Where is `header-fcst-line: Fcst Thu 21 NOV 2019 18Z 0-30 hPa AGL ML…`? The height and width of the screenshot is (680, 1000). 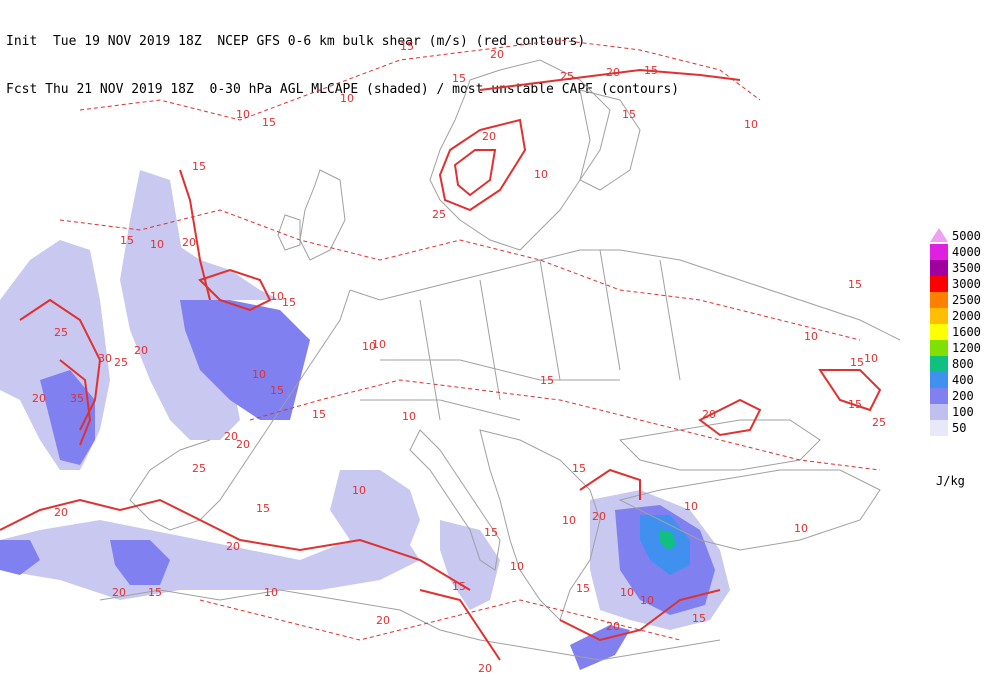 header-fcst-line: Fcst Thu 21 NOV 2019 18Z 0-30 hPa AGL ML… is located at coordinates (343, 89).